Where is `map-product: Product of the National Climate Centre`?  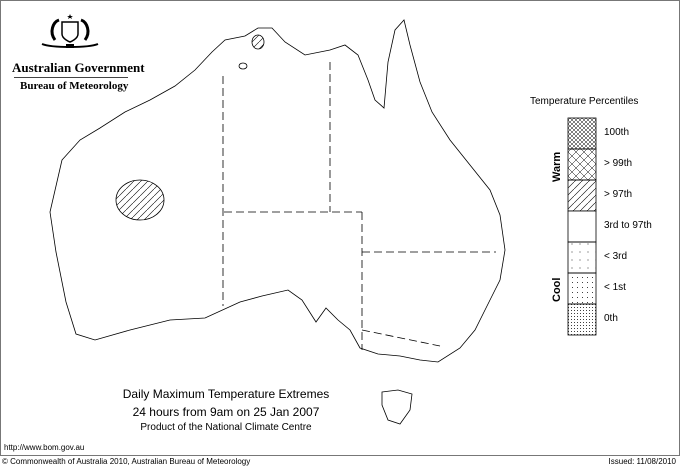 map-product: Product of the National Climate Centre is located at coordinates (226, 427).